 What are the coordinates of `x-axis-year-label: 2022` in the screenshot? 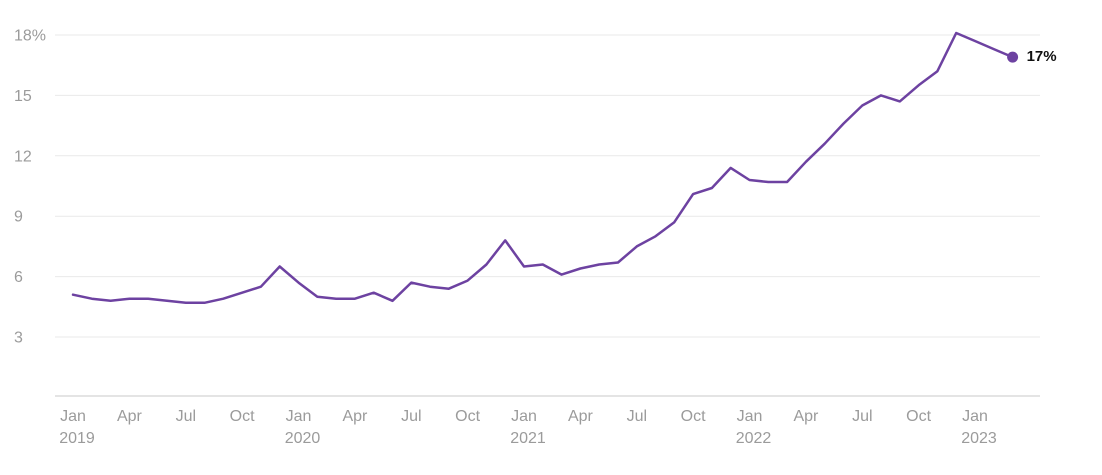 It's located at (754, 438).